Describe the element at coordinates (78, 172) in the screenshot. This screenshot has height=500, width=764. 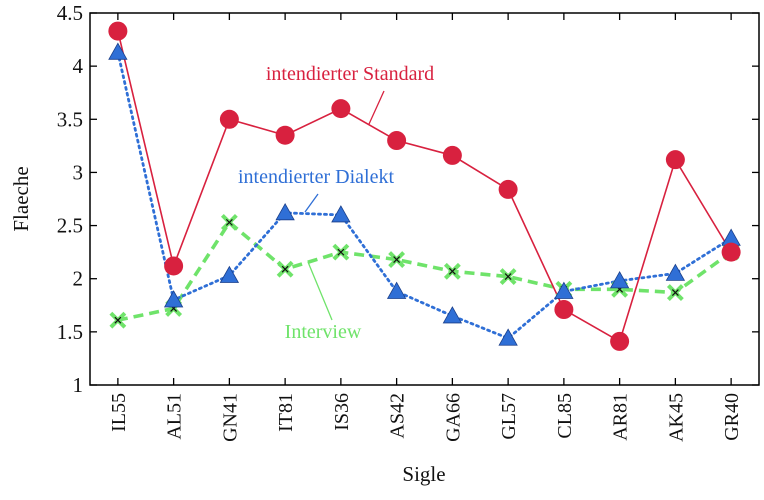
I see `y-tick-label: 3` at that location.